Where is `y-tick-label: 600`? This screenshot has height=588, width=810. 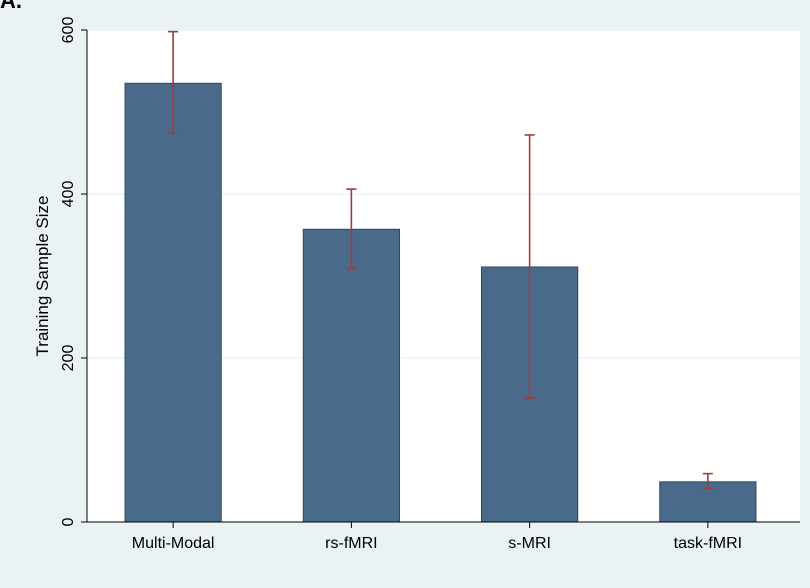
y-tick-label: 600 is located at coordinates (68, 30).